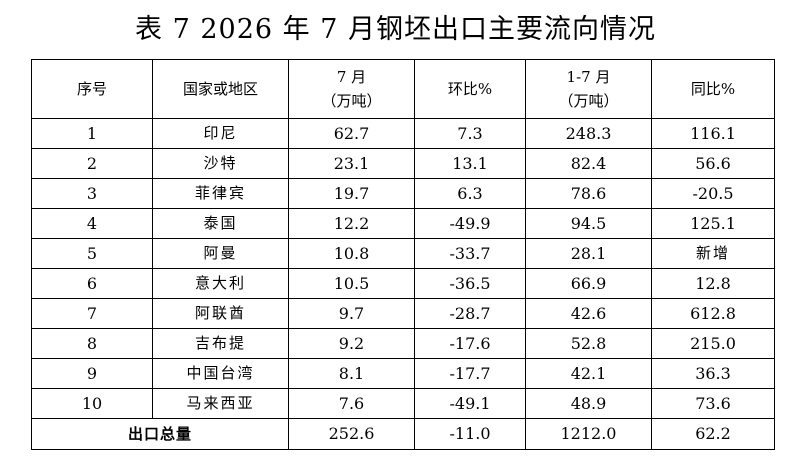 The image size is (791, 459). What do you see at coordinates (713, 373) in the screenshot?
I see `cell-yoy: 36.3` at bounding box center [713, 373].